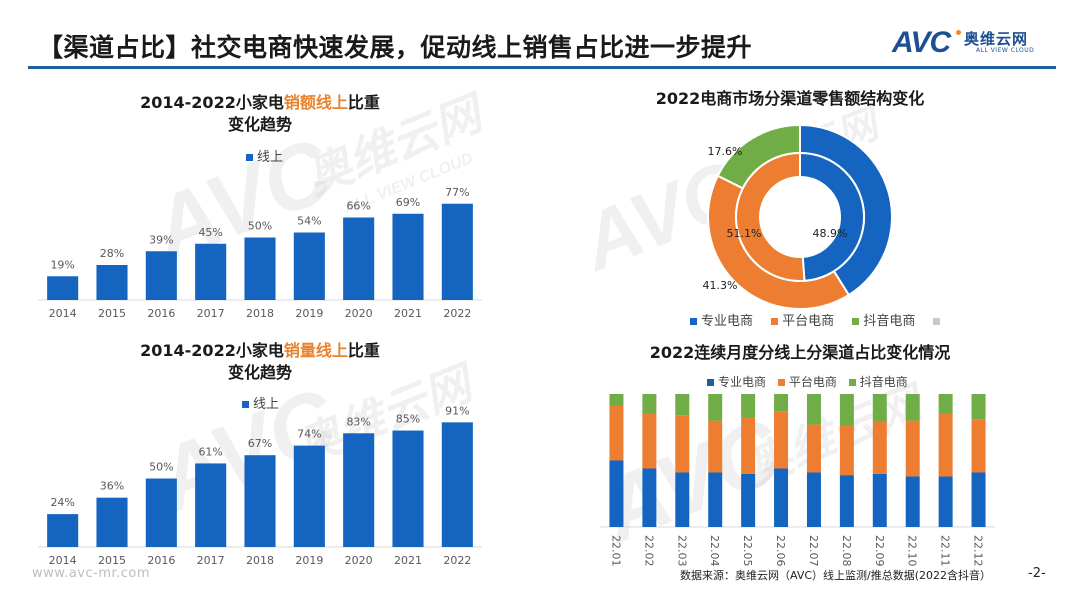 The height and width of the screenshot is (608, 1080). Describe the element at coordinates (649, 497) in the screenshot. I see `bar-segment-22.02-0` at that location.